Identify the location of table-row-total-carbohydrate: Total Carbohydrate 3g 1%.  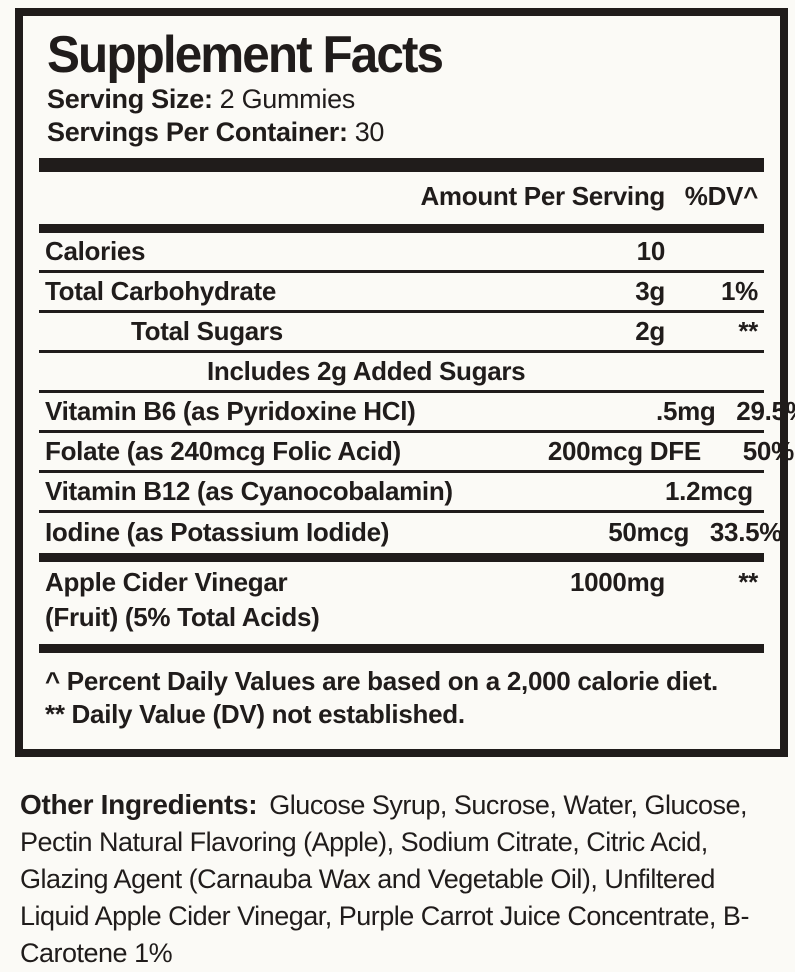
(401, 293).